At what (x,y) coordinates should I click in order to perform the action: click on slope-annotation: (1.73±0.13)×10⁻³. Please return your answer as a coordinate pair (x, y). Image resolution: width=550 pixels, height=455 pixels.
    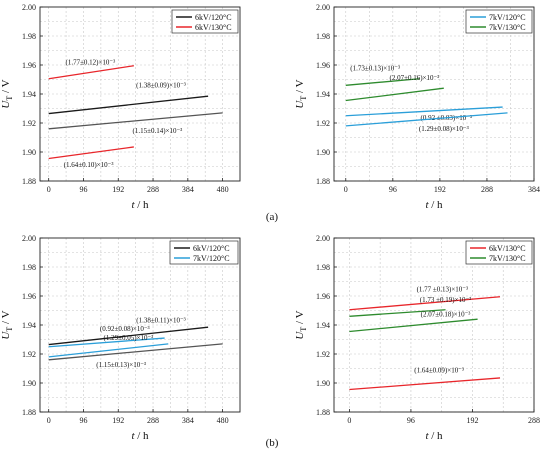
    Looking at the image, I should click on (375, 69).